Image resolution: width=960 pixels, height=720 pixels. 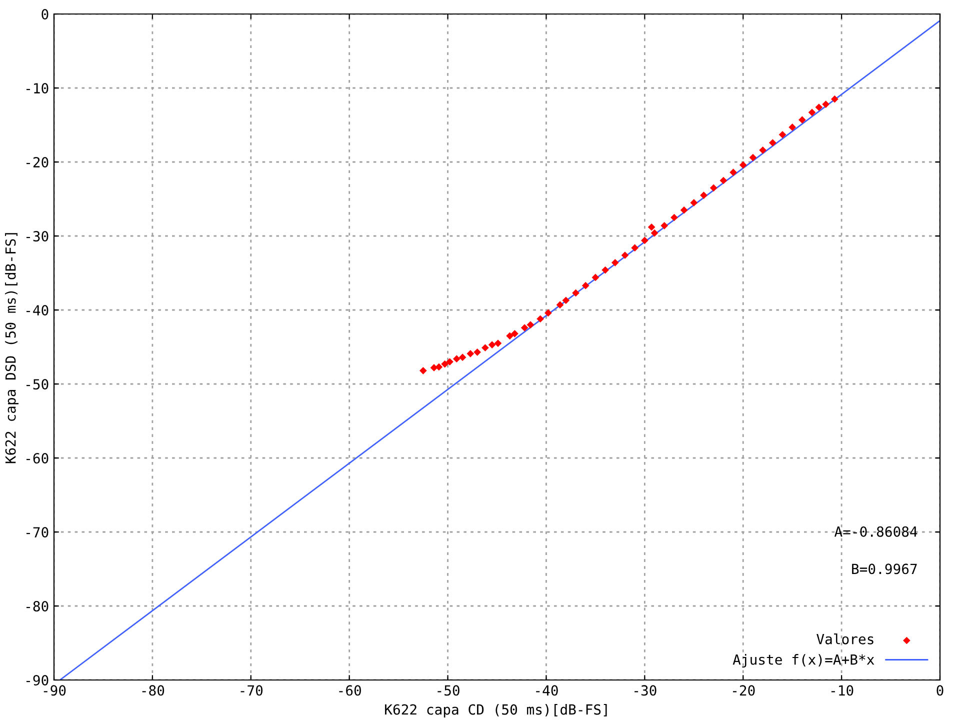 I want to click on y-tick-label: -40, so click(x=37, y=310).